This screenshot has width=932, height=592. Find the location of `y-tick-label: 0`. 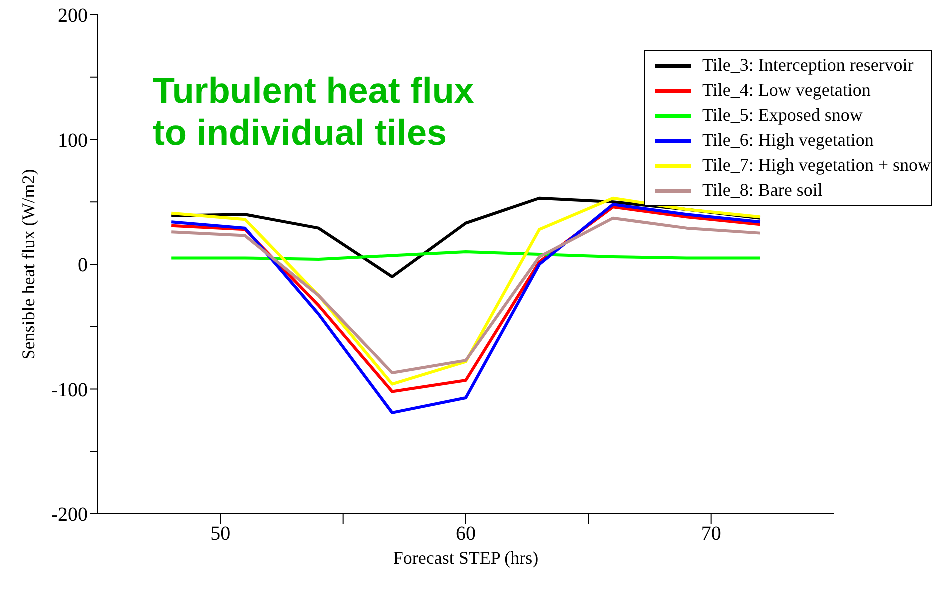

y-tick-label: 0 is located at coordinates (83, 265).